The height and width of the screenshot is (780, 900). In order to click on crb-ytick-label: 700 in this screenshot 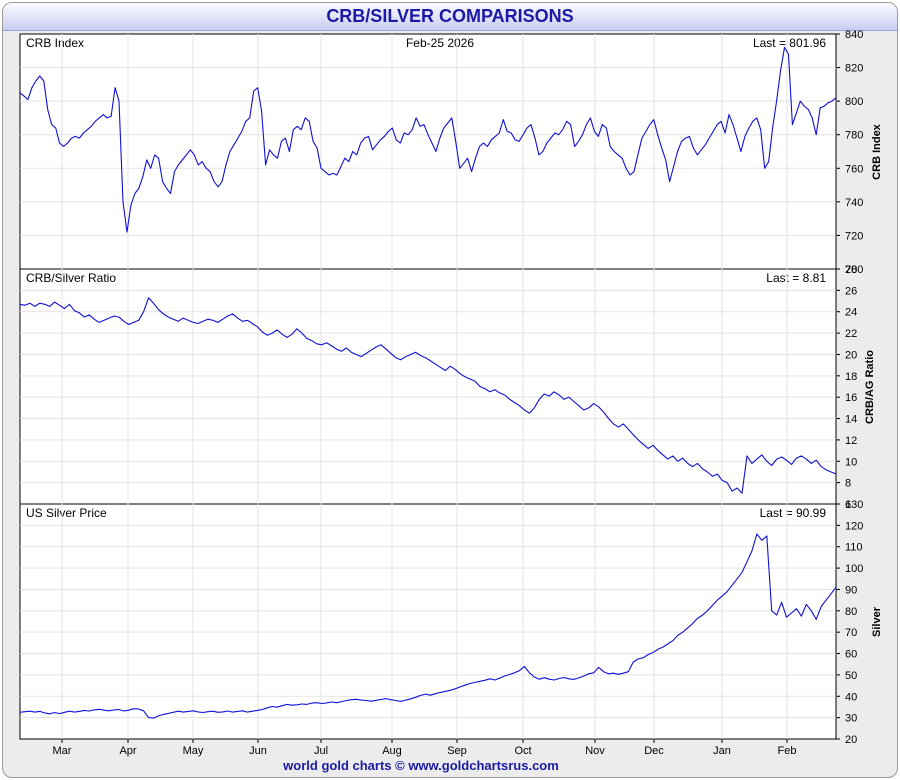, I will do `click(854, 270)`.